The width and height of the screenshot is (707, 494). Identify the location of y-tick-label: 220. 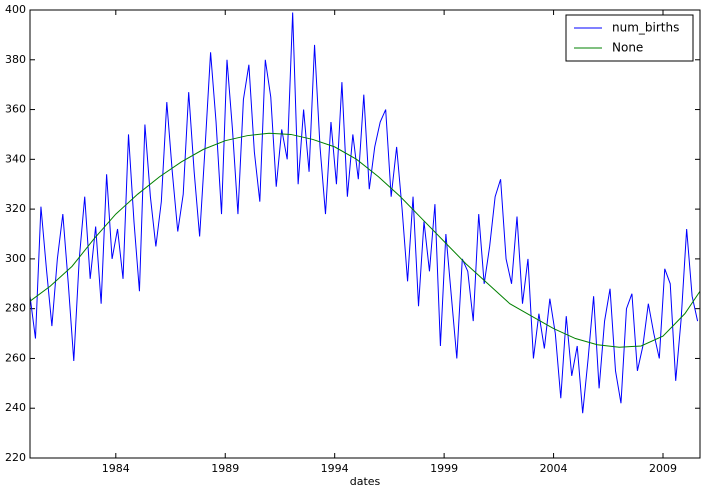
(15, 457).